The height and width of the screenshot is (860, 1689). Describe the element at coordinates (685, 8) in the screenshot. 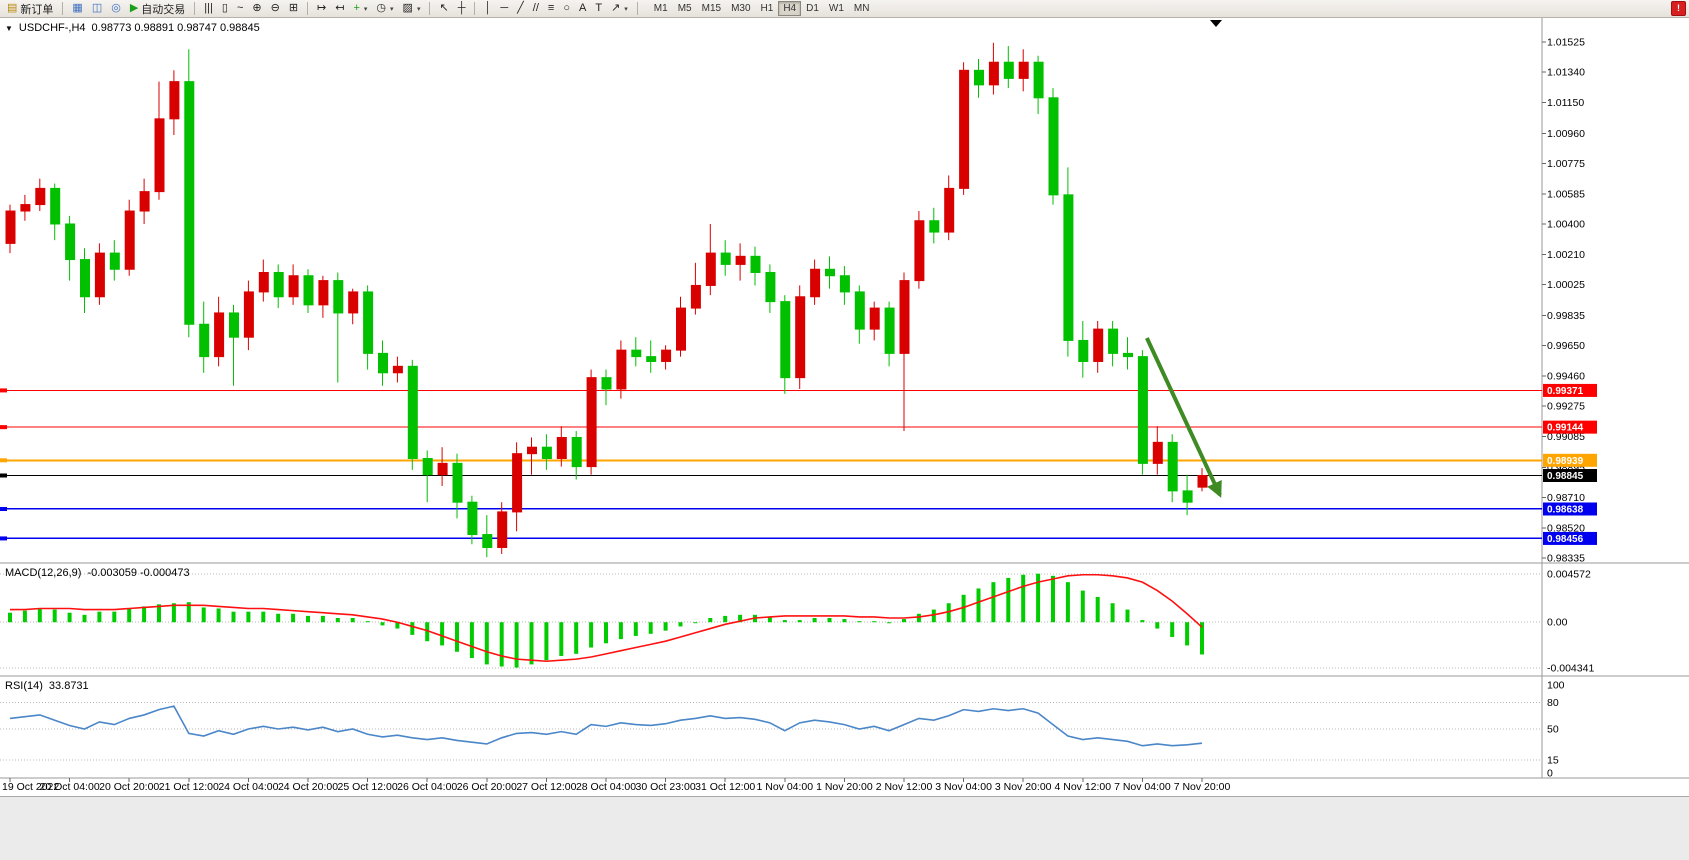

I see `timeframe-m5: M5` at that location.